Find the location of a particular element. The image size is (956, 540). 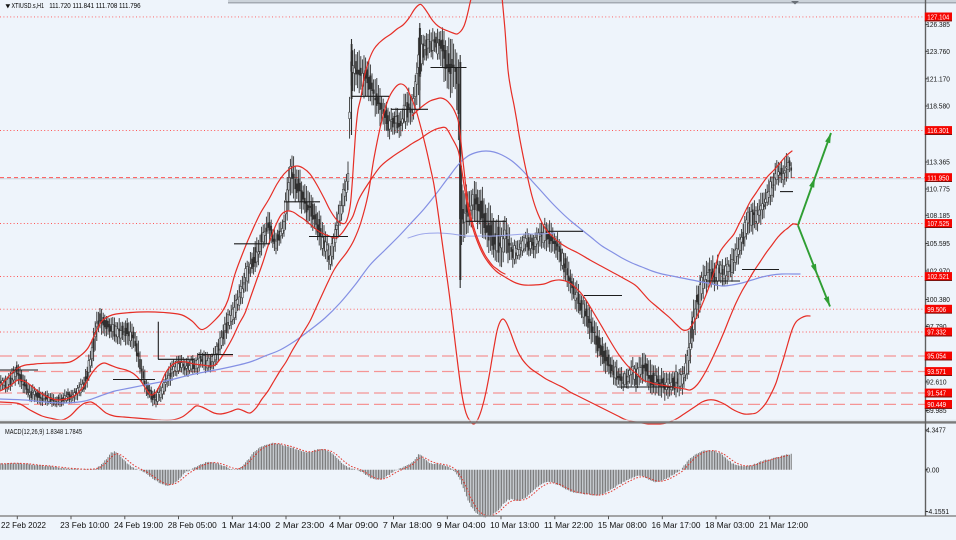

svg-text: 24 Feb 19:00 is located at coordinates (139, 525).